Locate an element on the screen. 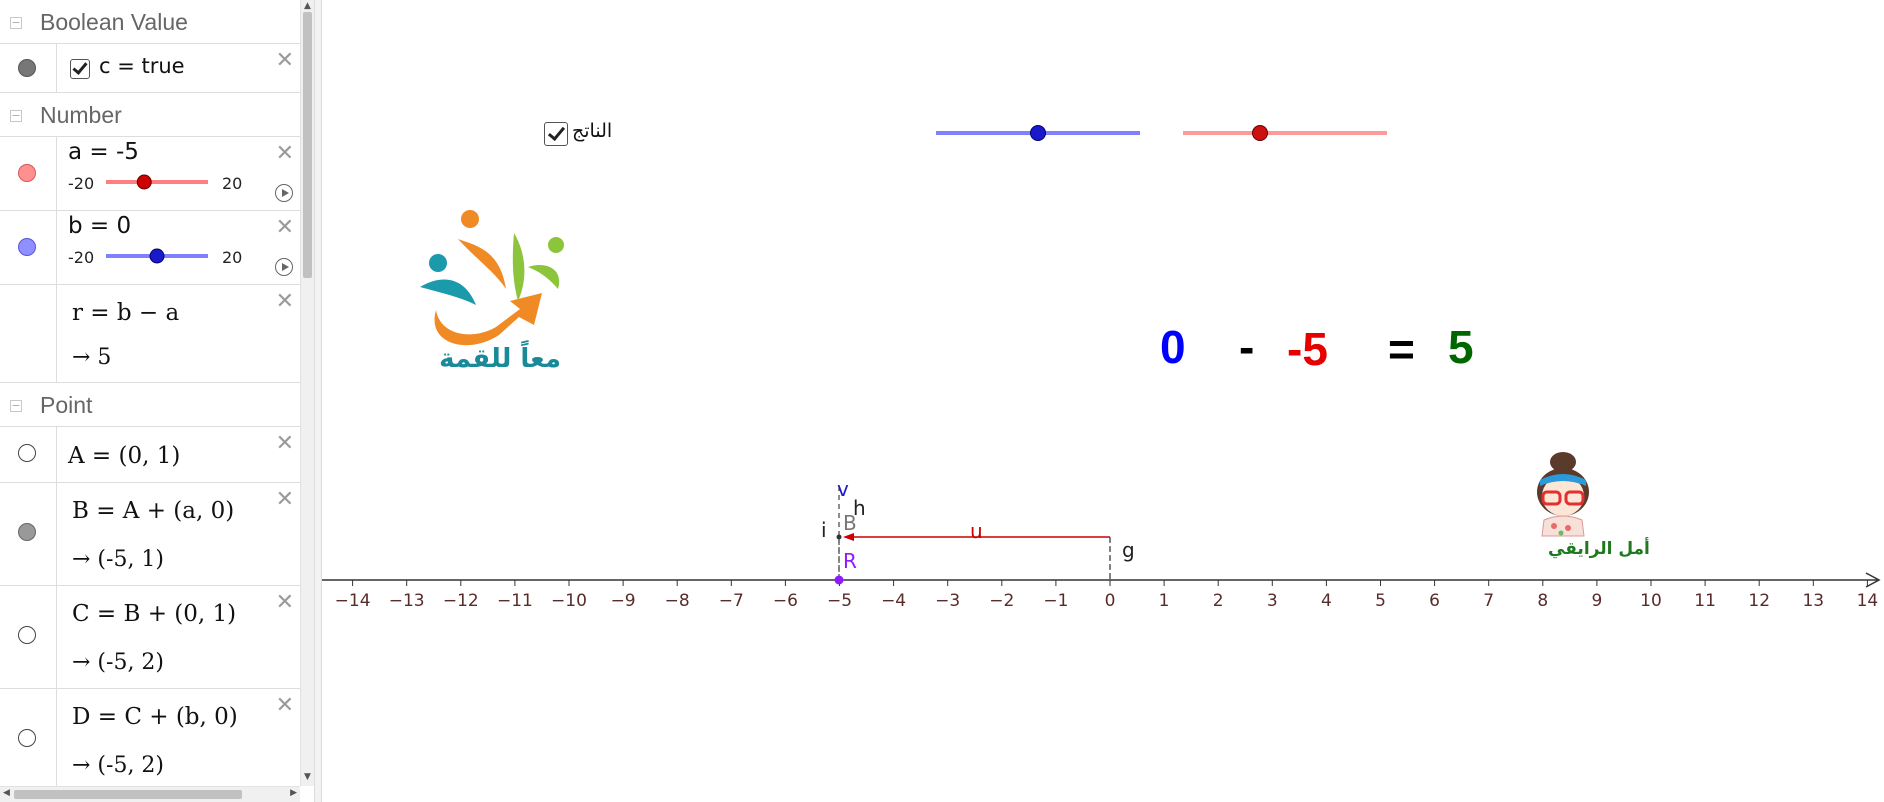 This screenshot has width=1884, height=802. x-axis-tick-label: −4 is located at coordinates (893, 601).